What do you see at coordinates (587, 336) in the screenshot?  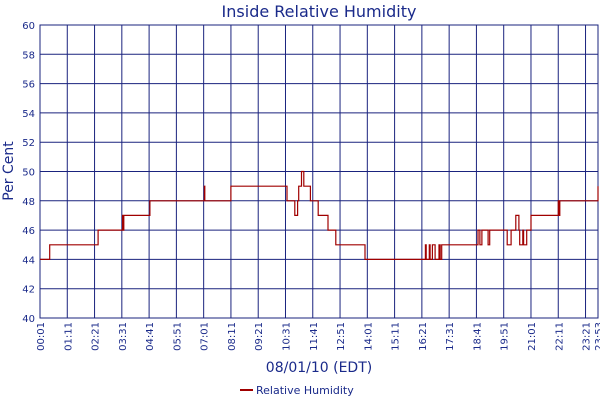 I see `x-tick-label: 23:21` at bounding box center [587, 336].